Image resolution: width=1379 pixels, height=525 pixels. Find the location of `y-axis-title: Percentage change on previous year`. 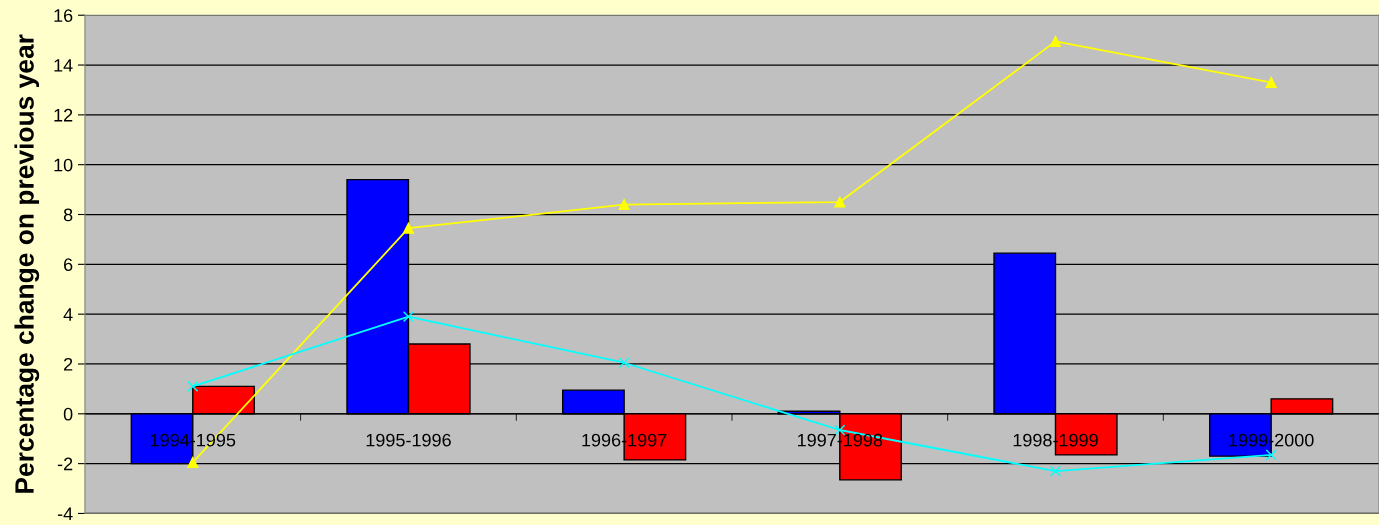

y-axis-title: Percentage change on previous year is located at coordinates (27, 263).